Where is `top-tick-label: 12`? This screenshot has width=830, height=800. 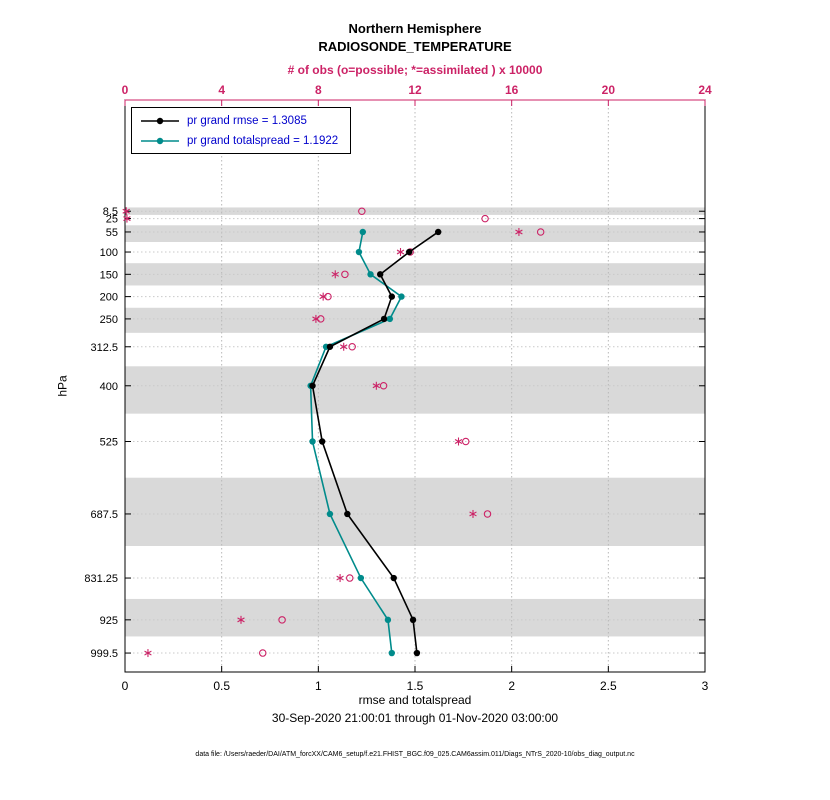
top-tick-label: 12 is located at coordinates (415, 90).